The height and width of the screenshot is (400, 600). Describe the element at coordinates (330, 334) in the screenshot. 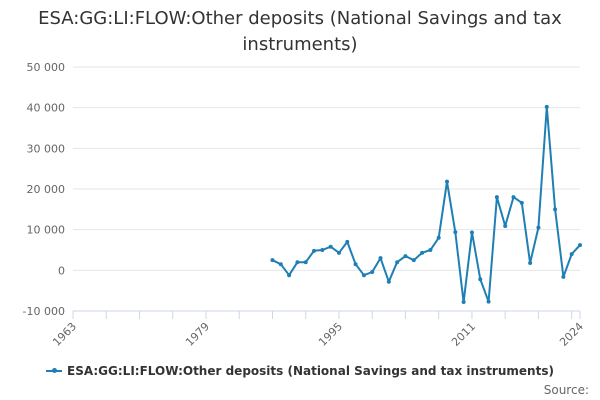

I see `x-tick-label: 1995` at that location.